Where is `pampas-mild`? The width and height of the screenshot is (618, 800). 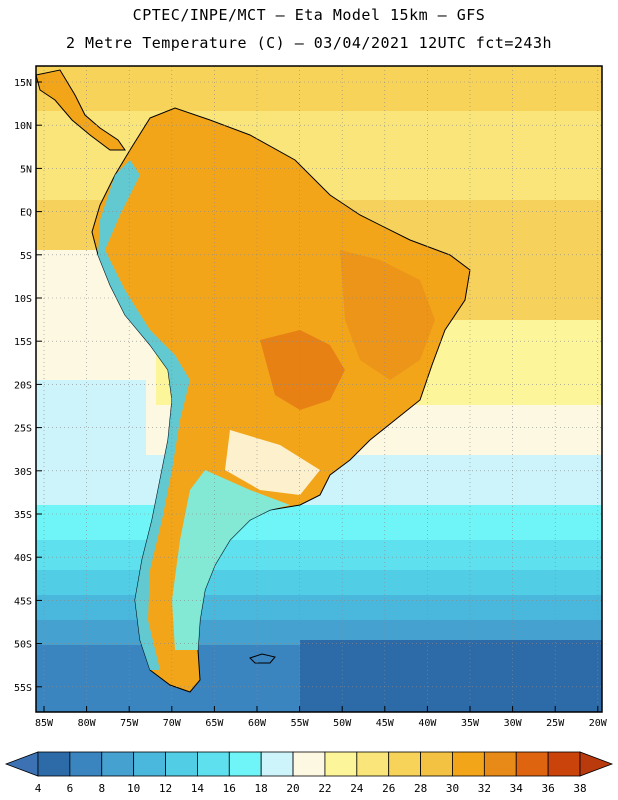
pampas-mild is located at coordinates (272, 462).